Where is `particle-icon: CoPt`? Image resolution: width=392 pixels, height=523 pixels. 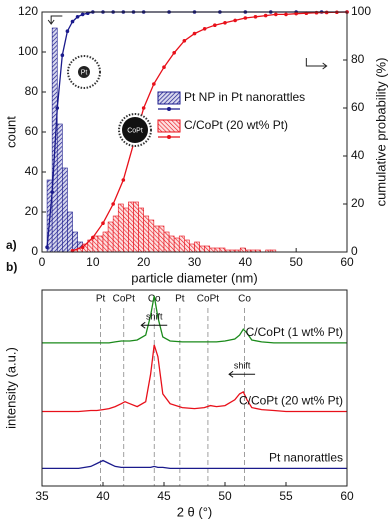 particle-icon: CoPt is located at coordinates (135, 130).